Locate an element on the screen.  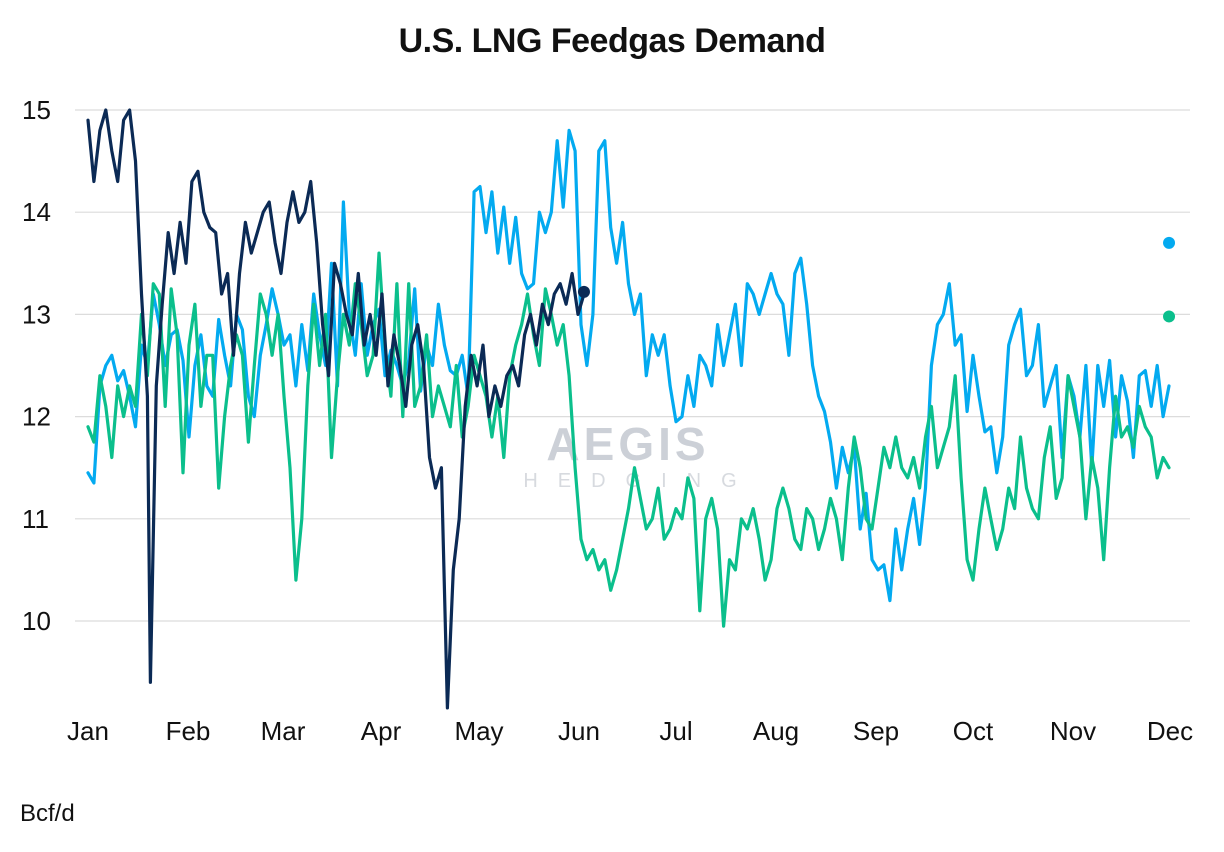
x-tick-label-jun: Jun is located at coordinates (579, 731).